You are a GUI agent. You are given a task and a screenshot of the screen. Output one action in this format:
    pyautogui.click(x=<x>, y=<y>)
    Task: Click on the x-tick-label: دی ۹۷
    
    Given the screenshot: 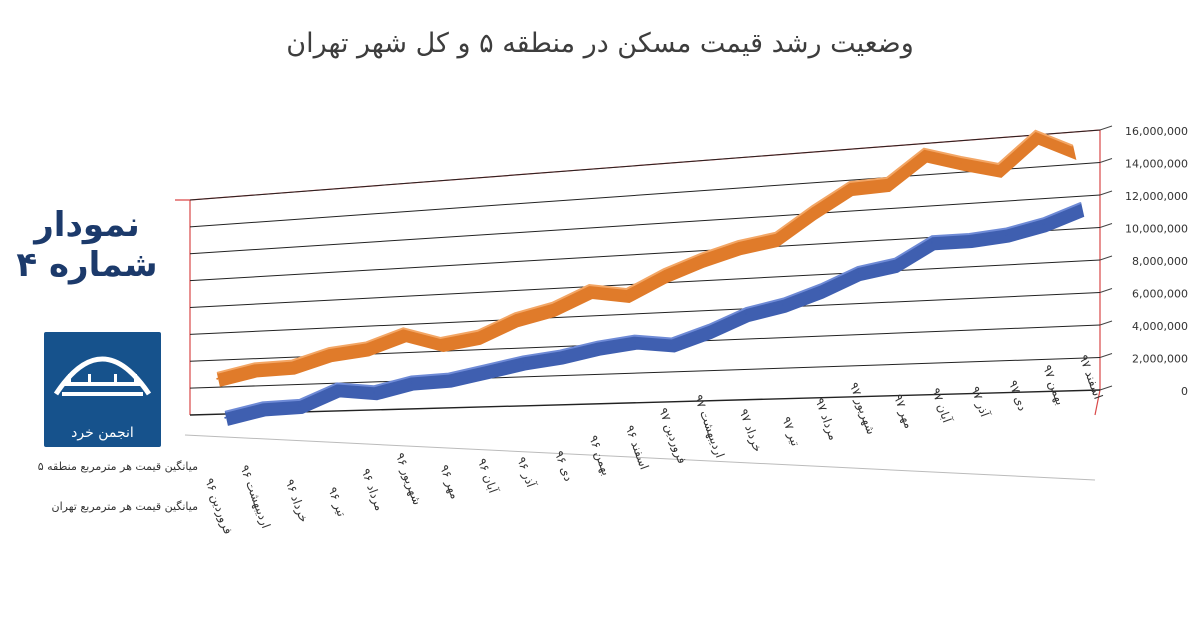 What is the action you would take?
    pyautogui.click(x=1018, y=395)
    